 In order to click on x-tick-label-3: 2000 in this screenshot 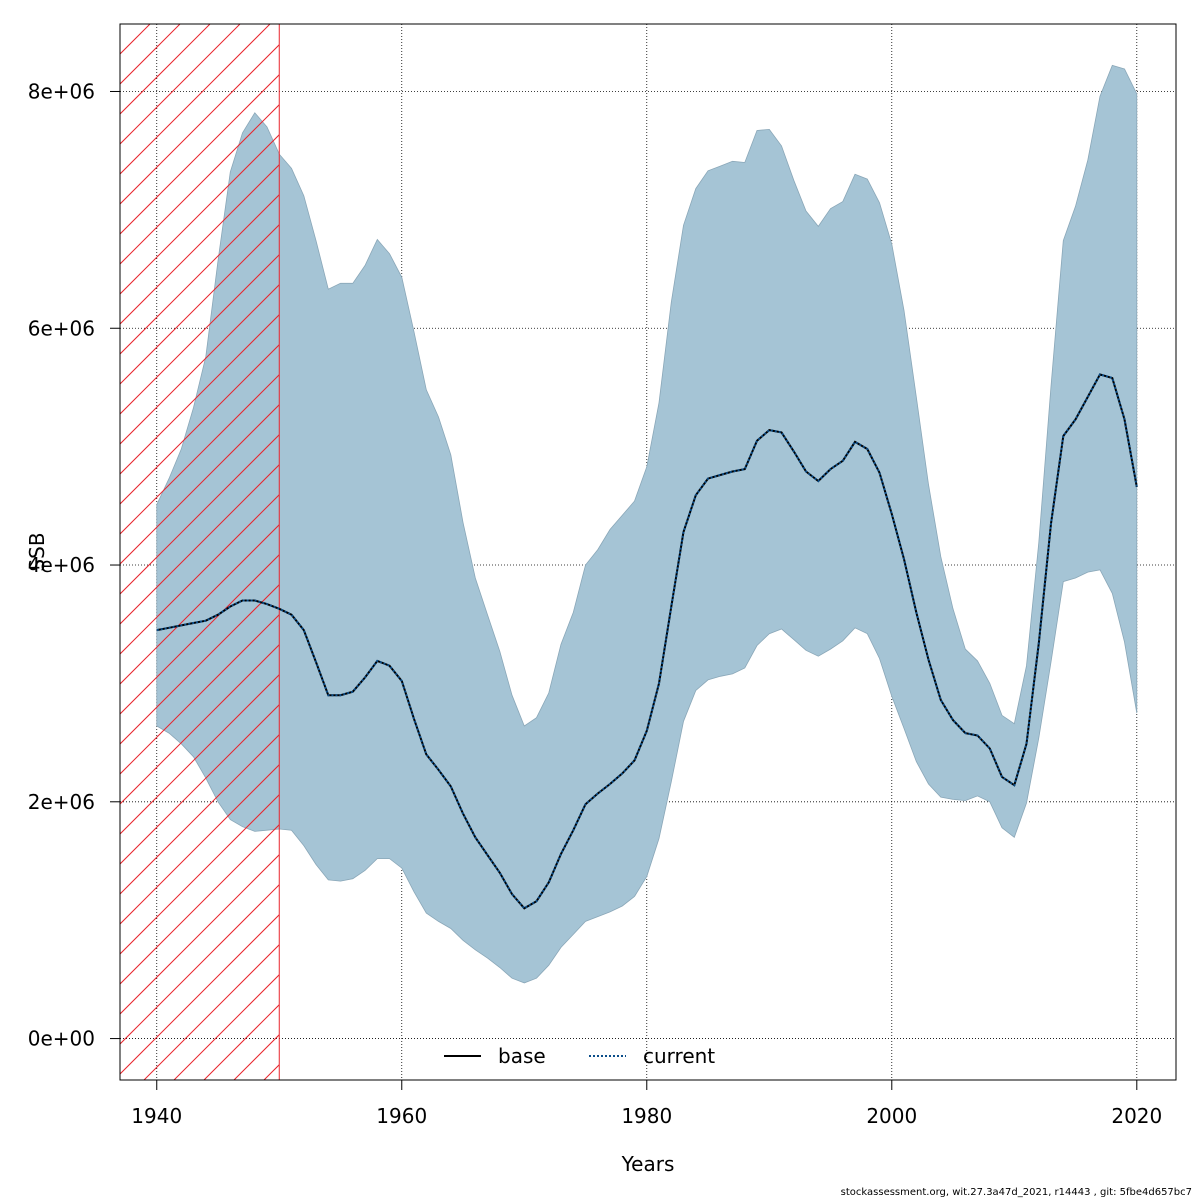, I will do `click(891, 1116)`.